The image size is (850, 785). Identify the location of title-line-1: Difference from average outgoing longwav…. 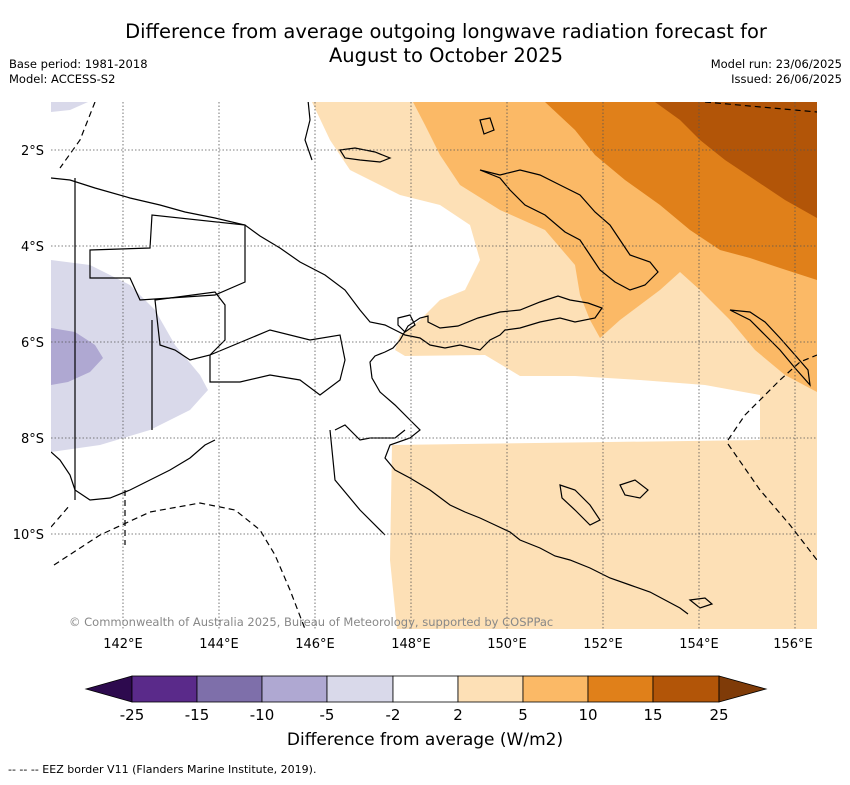
(446, 31).